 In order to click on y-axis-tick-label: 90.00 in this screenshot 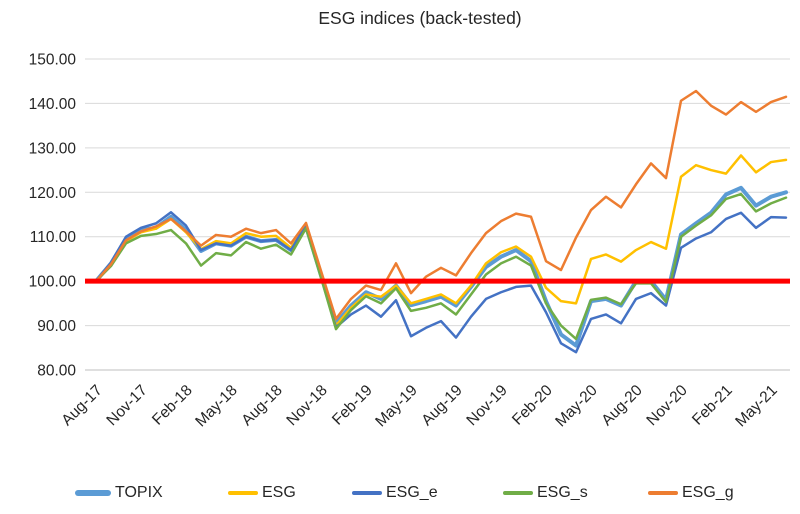, I will do `click(56, 326)`.